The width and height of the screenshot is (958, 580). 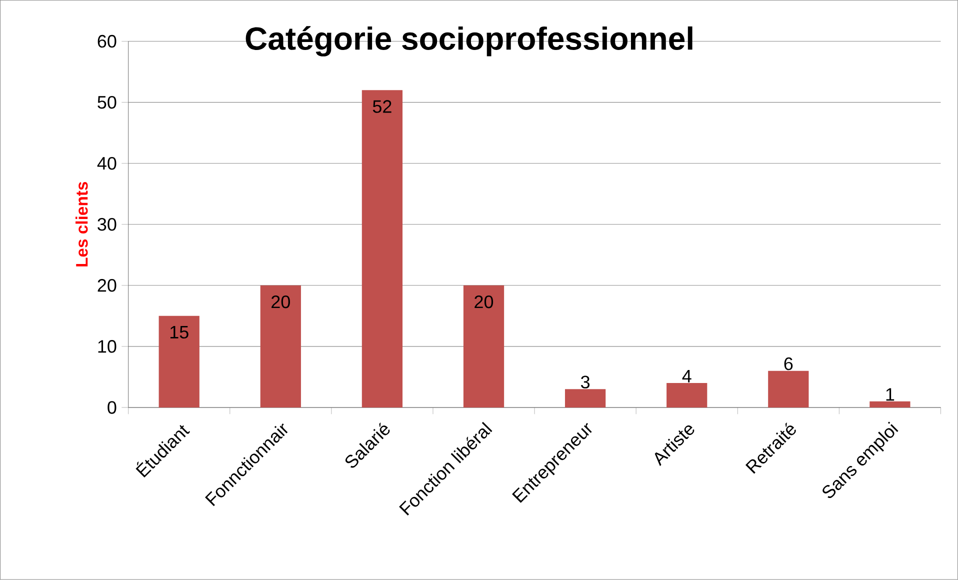 I want to click on y-axis-title: Les clients, so click(x=82, y=224).